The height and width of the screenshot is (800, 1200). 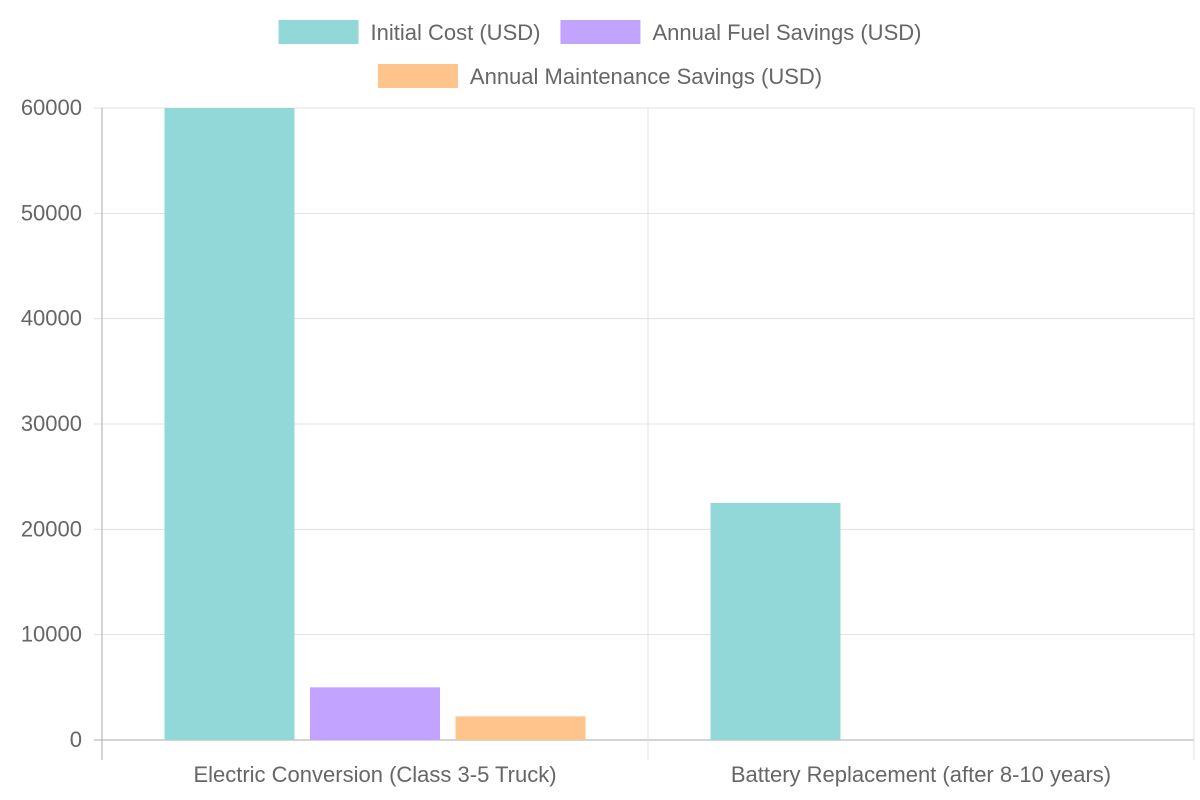 I want to click on y-tick-label: 30000, so click(x=51, y=423).